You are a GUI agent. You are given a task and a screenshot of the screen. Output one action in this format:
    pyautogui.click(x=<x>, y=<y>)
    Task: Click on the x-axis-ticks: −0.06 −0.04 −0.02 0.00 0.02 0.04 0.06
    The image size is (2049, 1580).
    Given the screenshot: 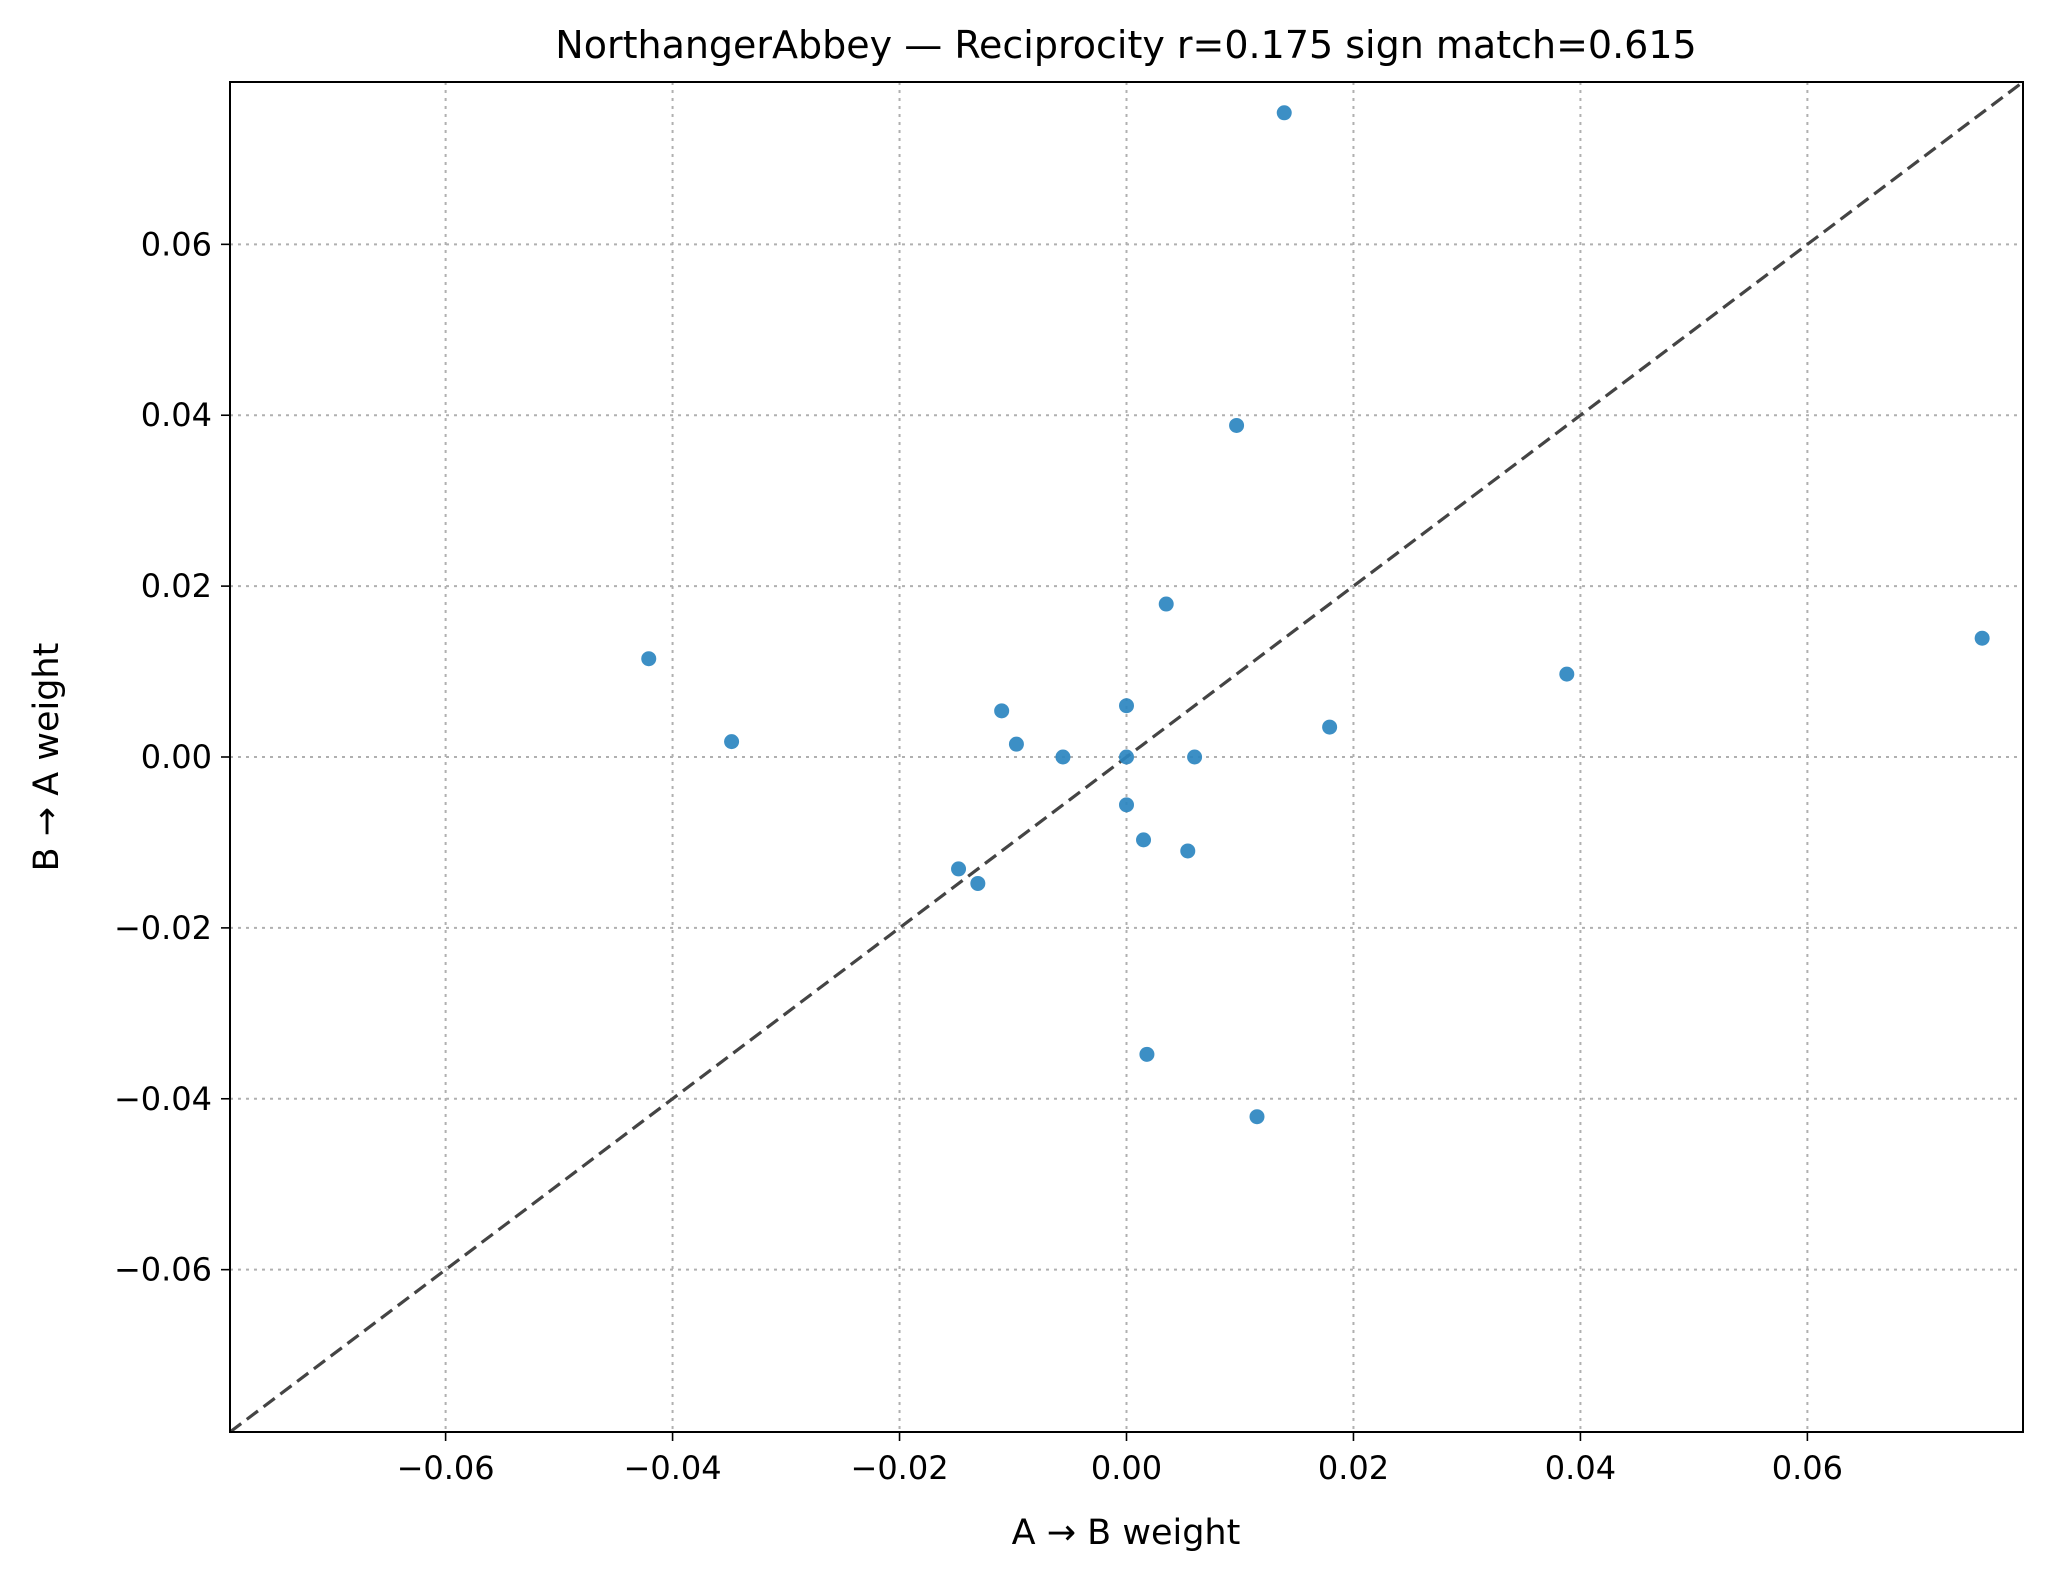 What is the action you would take?
    pyautogui.click(x=1120, y=1459)
    